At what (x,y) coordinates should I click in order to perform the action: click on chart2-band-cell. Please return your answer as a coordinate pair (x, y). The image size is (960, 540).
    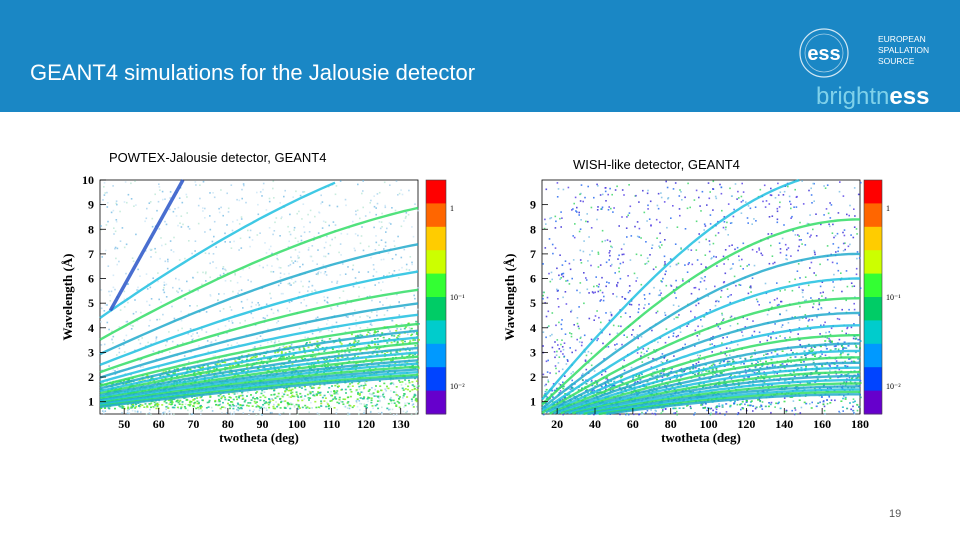
    Looking at the image, I should click on (781, 387).